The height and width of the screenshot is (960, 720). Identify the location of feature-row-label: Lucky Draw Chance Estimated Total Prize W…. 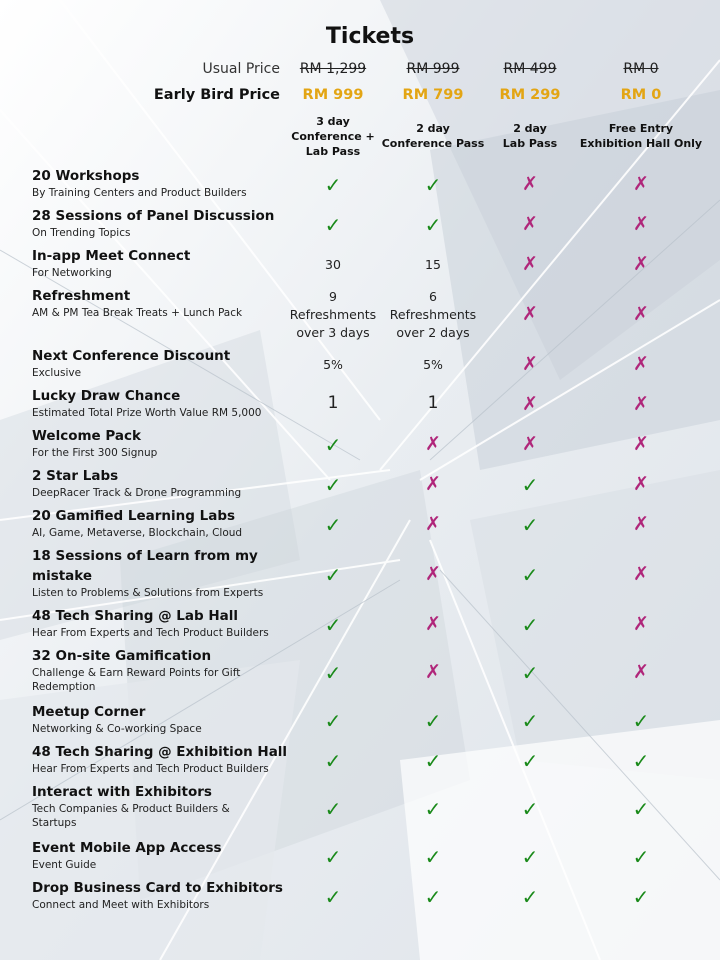
(162, 403).